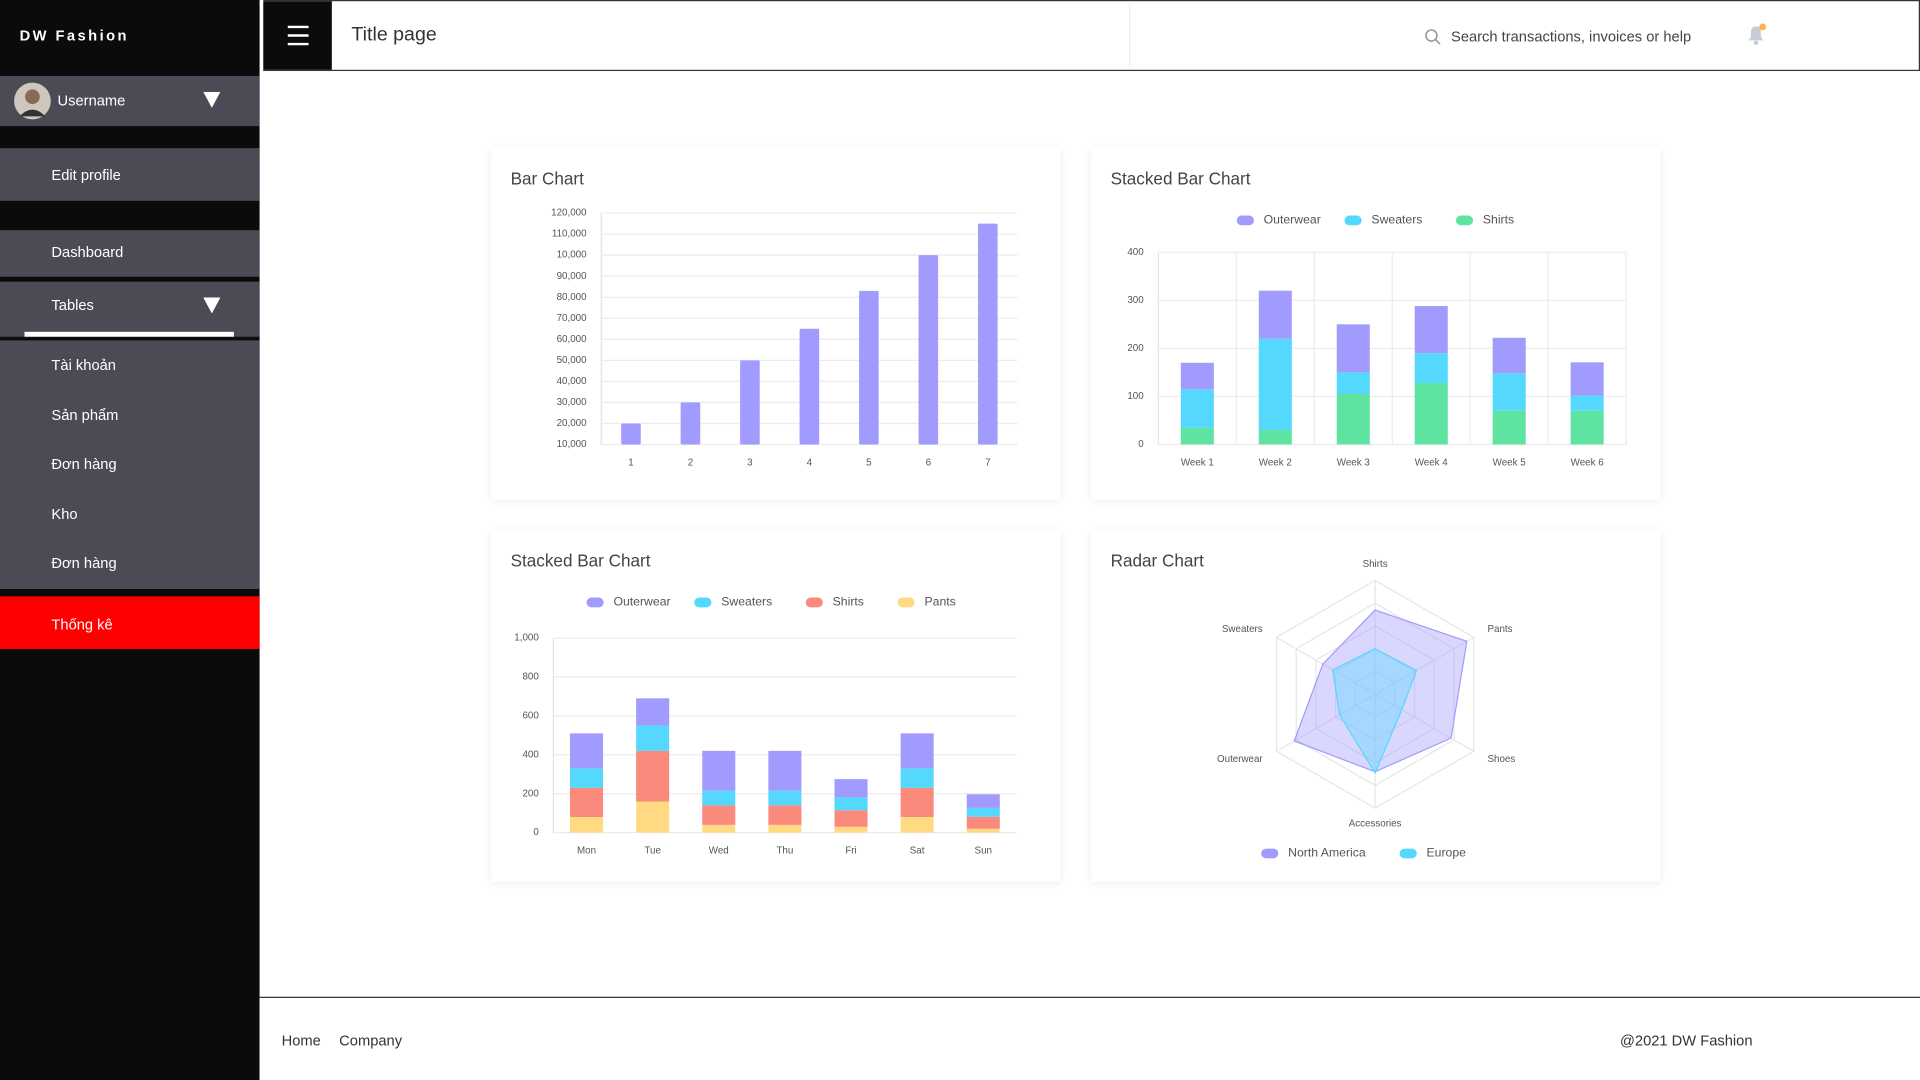 This screenshot has width=1920, height=1080. I want to click on y-tick-label: 120,000, so click(569, 213).